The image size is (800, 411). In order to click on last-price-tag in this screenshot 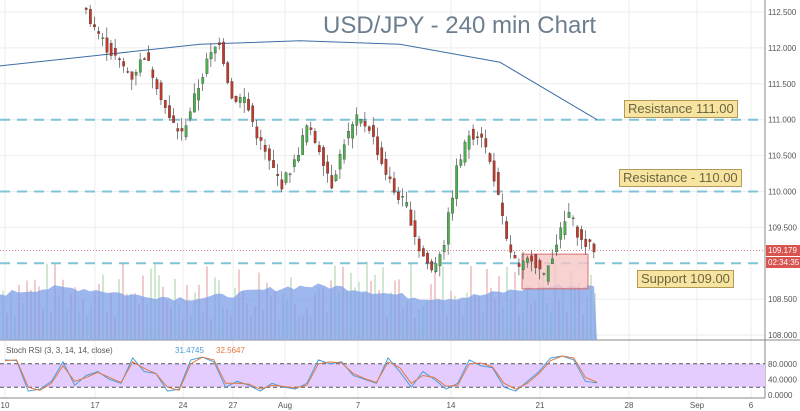, I will do `click(783, 250)`.